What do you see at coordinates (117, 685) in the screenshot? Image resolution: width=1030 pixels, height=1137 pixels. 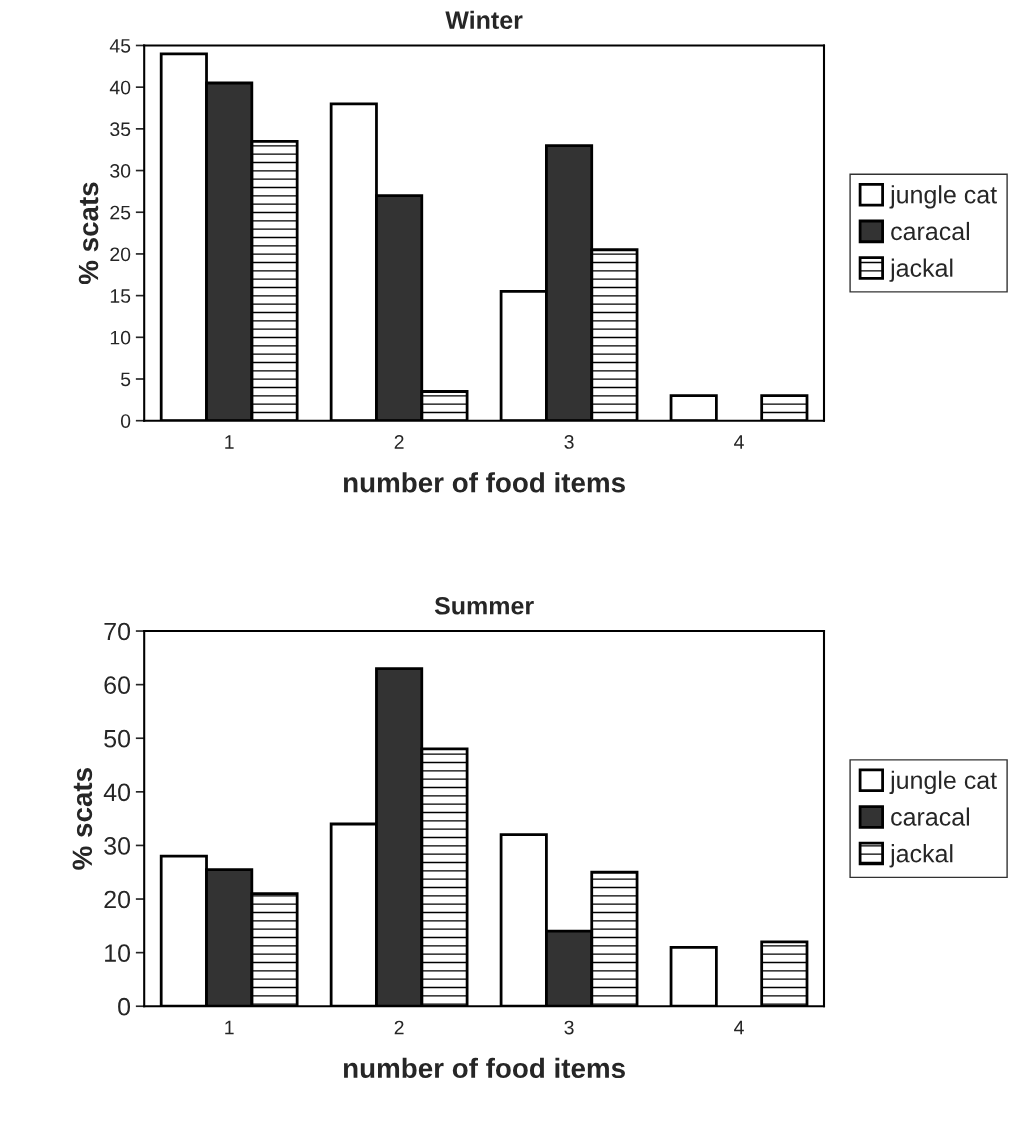 I see `y-tick-label: 60` at bounding box center [117, 685].